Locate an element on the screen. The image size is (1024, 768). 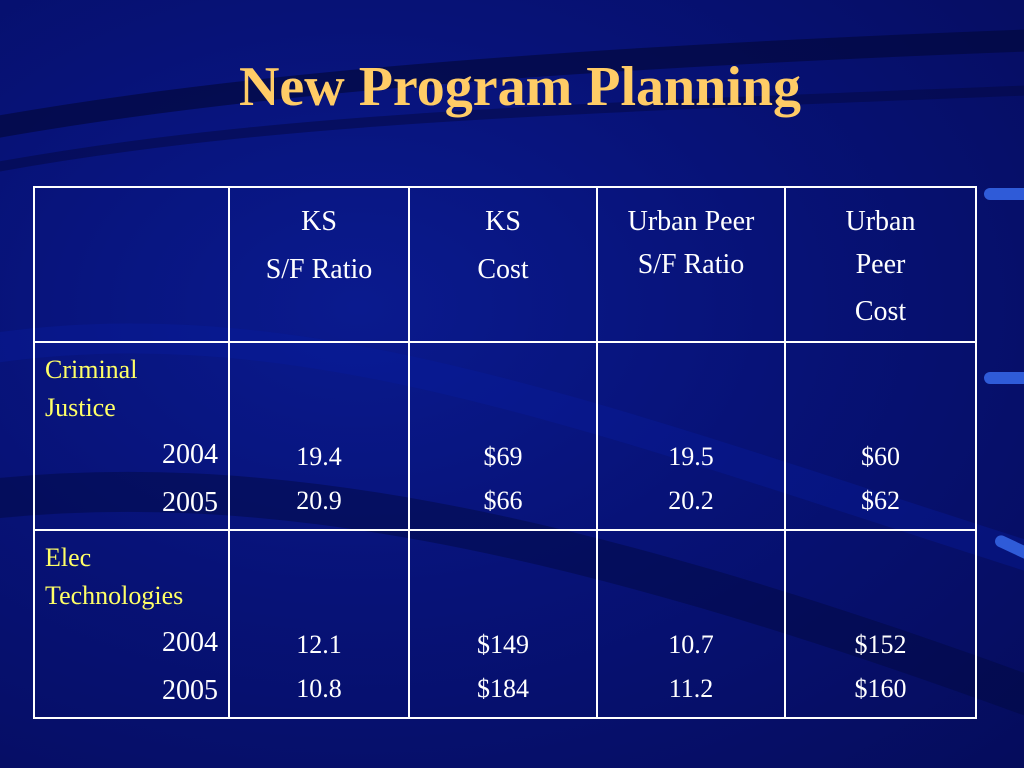
value: 11.2 is located at coordinates (691, 688).